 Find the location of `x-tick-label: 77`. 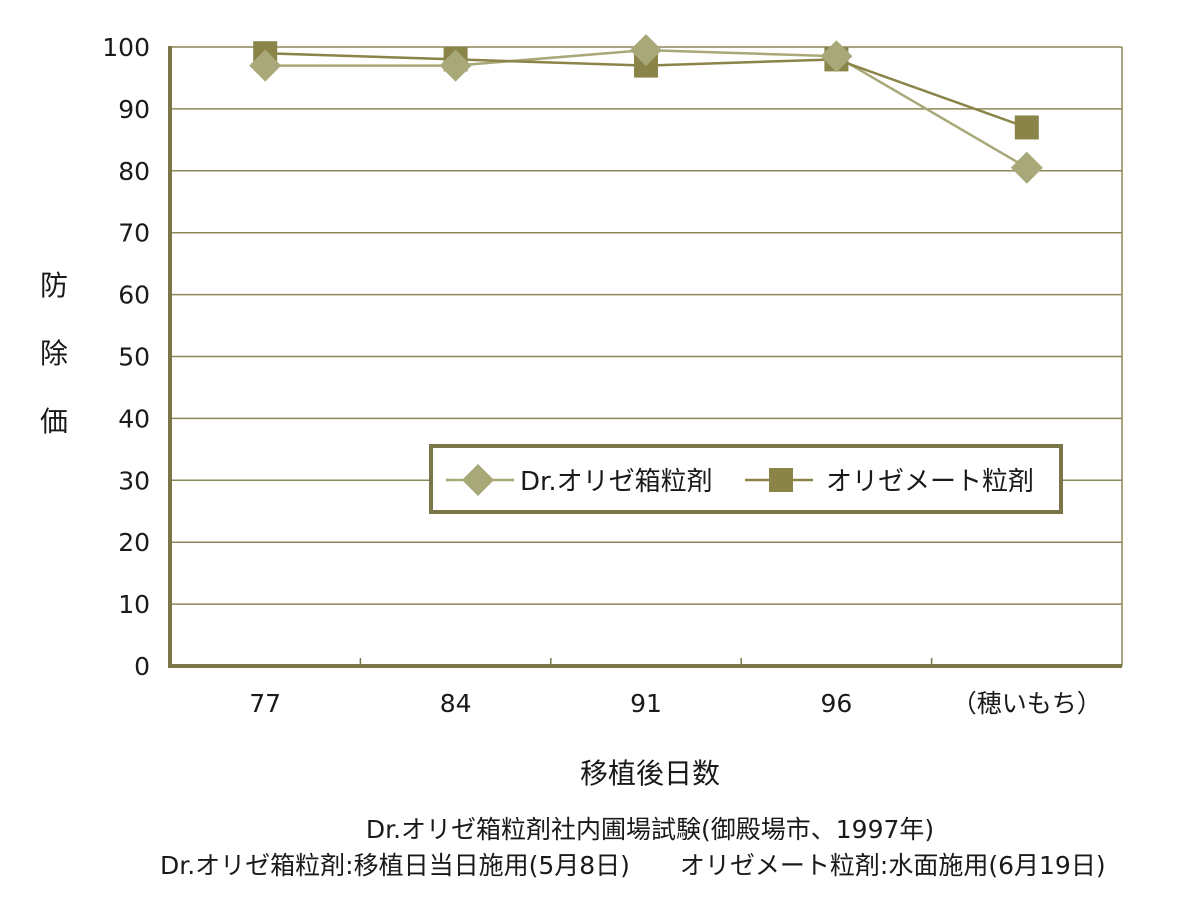

x-tick-label: 77 is located at coordinates (265, 703).